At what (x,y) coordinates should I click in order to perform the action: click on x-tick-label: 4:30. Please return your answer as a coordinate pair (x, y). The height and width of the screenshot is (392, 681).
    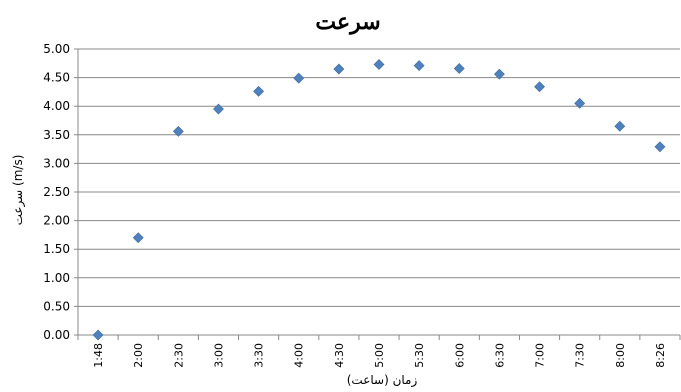
    Looking at the image, I should click on (339, 355).